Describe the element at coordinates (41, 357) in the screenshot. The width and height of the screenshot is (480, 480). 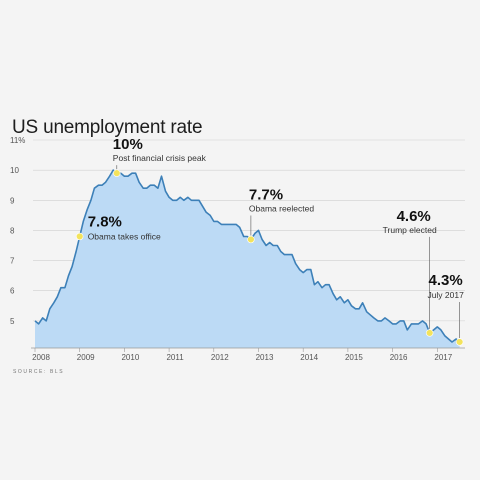
I see `x-tick-label: 2008` at that location.